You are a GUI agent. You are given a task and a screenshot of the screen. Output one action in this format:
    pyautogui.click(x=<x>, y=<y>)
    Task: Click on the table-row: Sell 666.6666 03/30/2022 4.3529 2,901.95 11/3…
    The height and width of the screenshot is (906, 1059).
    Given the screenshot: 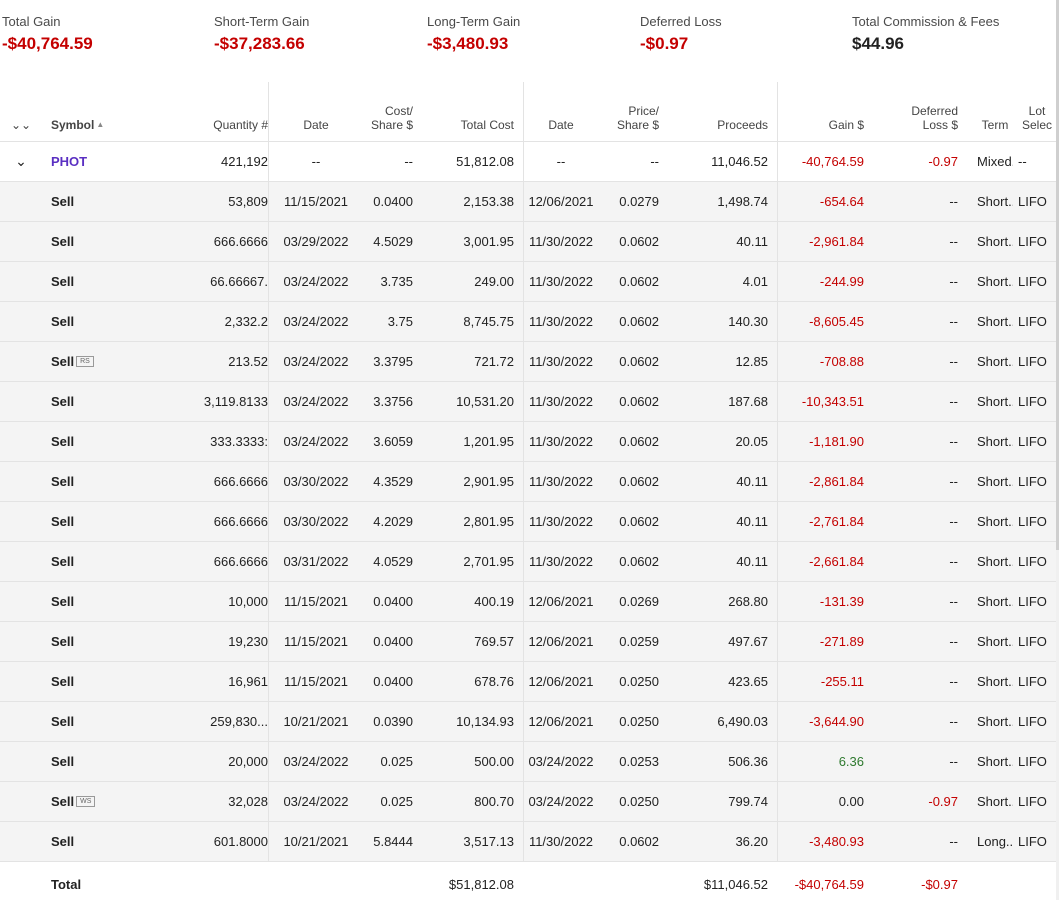 What is the action you would take?
    pyautogui.click(x=528, y=482)
    